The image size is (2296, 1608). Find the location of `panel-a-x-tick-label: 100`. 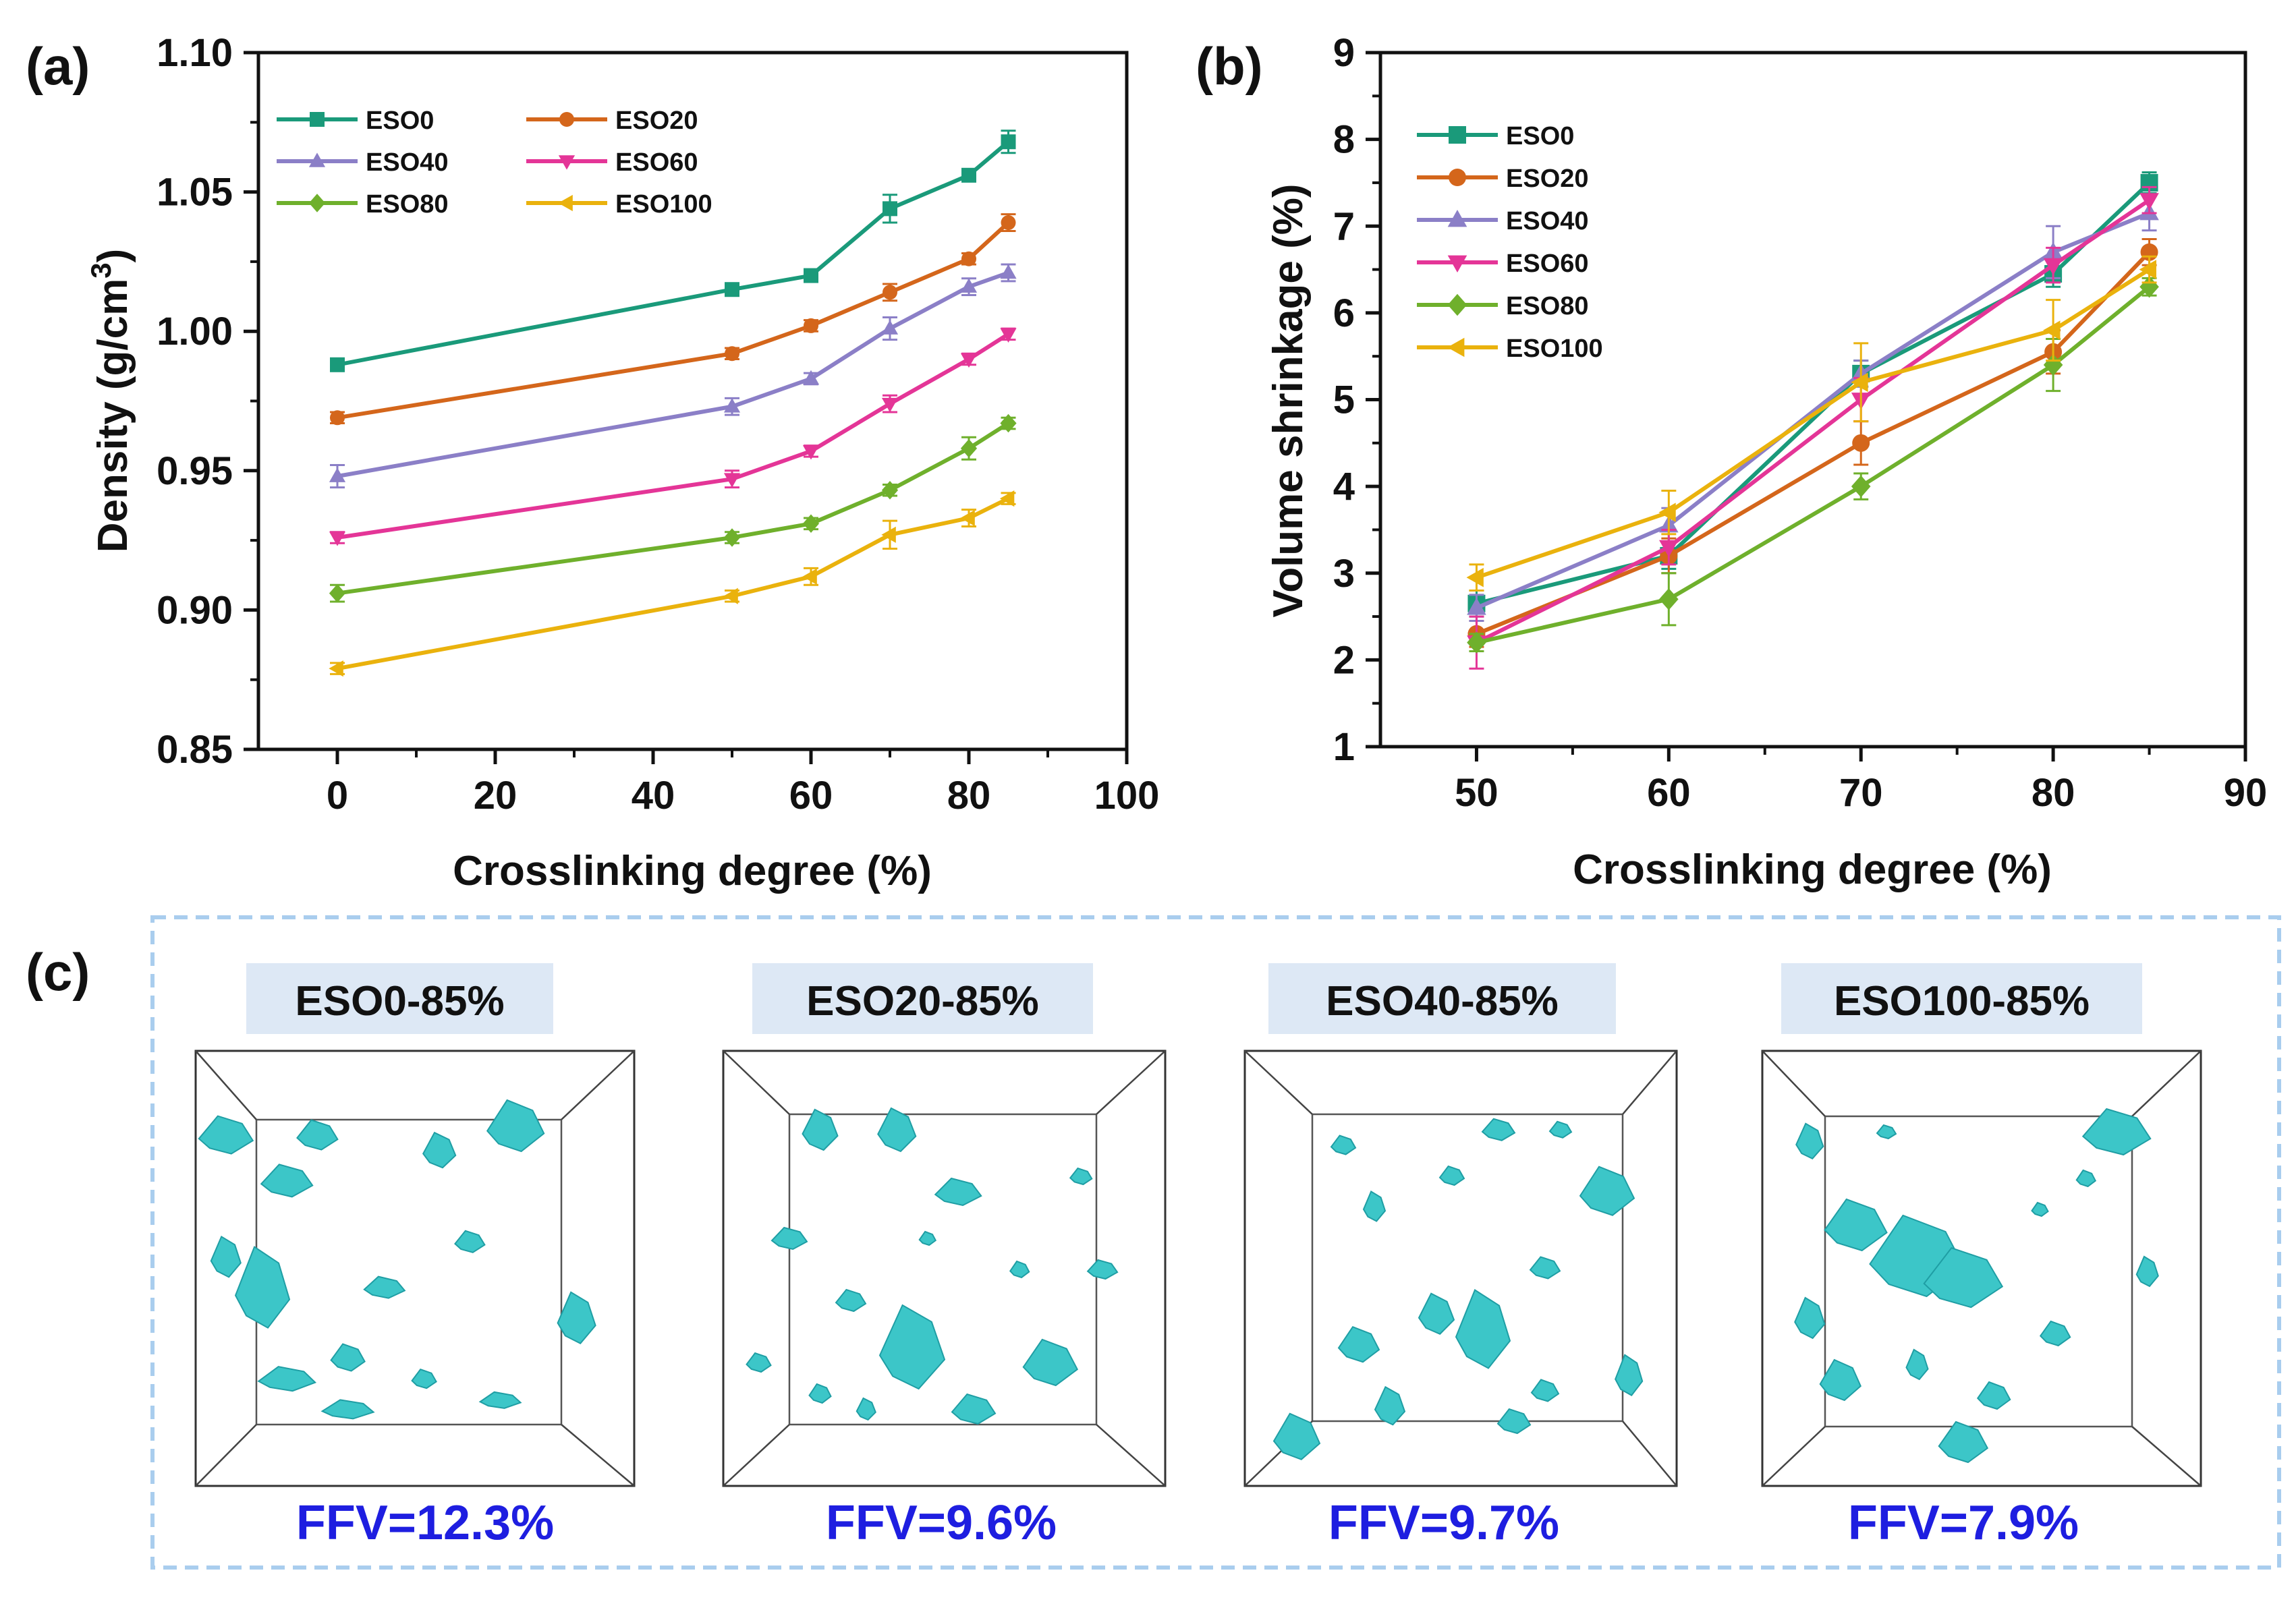

panel-a-x-tick-label: 100 is located at coordinates (1127, 795).